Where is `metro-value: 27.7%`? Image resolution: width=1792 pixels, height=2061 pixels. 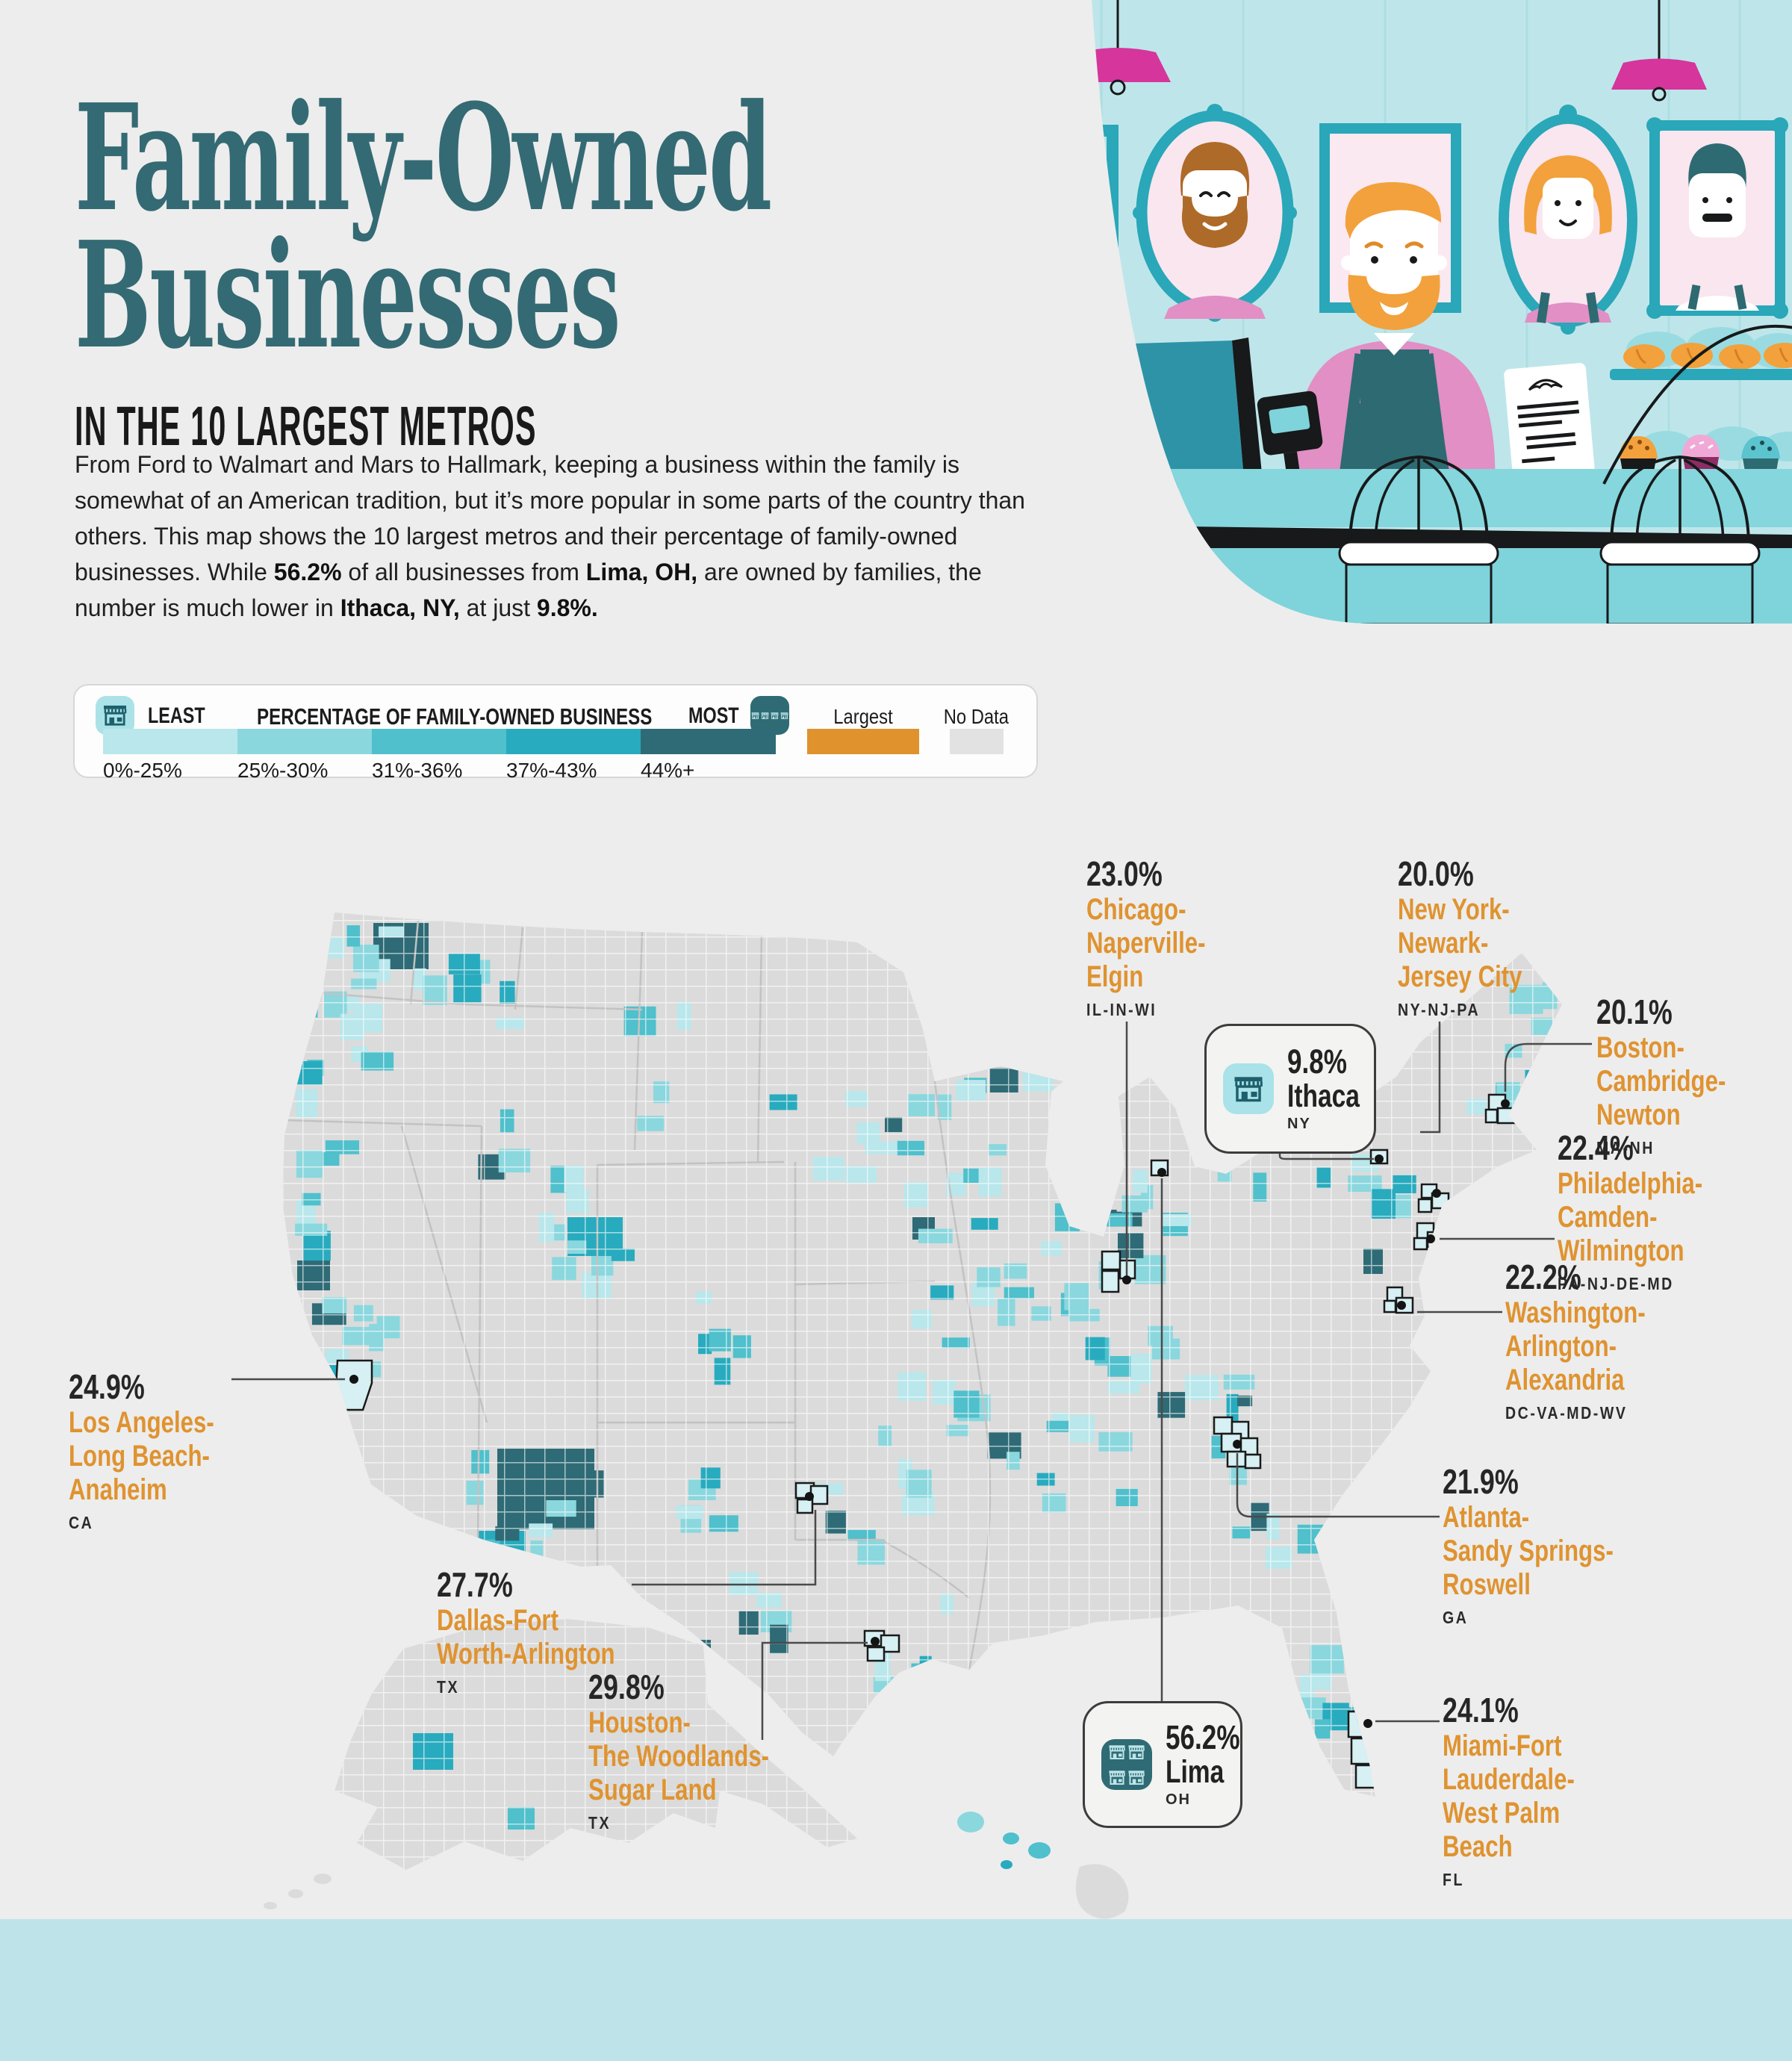
metro-value: 27.7% is located at coordinates (475, 1585).